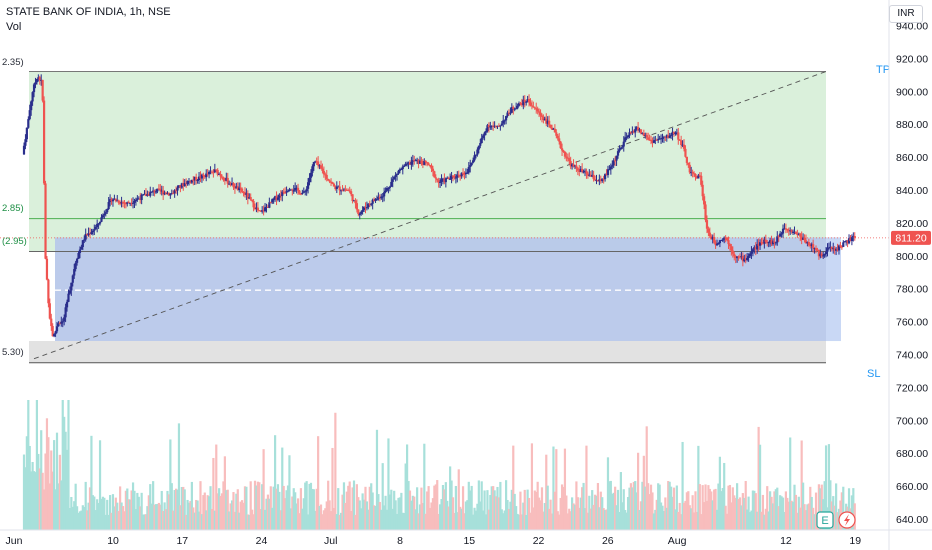 Image resolution: width=932 pixels, height=550 pixels. Describe the element at coordinates (912, 27) in the screenshot. I see `price-tick-label: 940.00` at that location.